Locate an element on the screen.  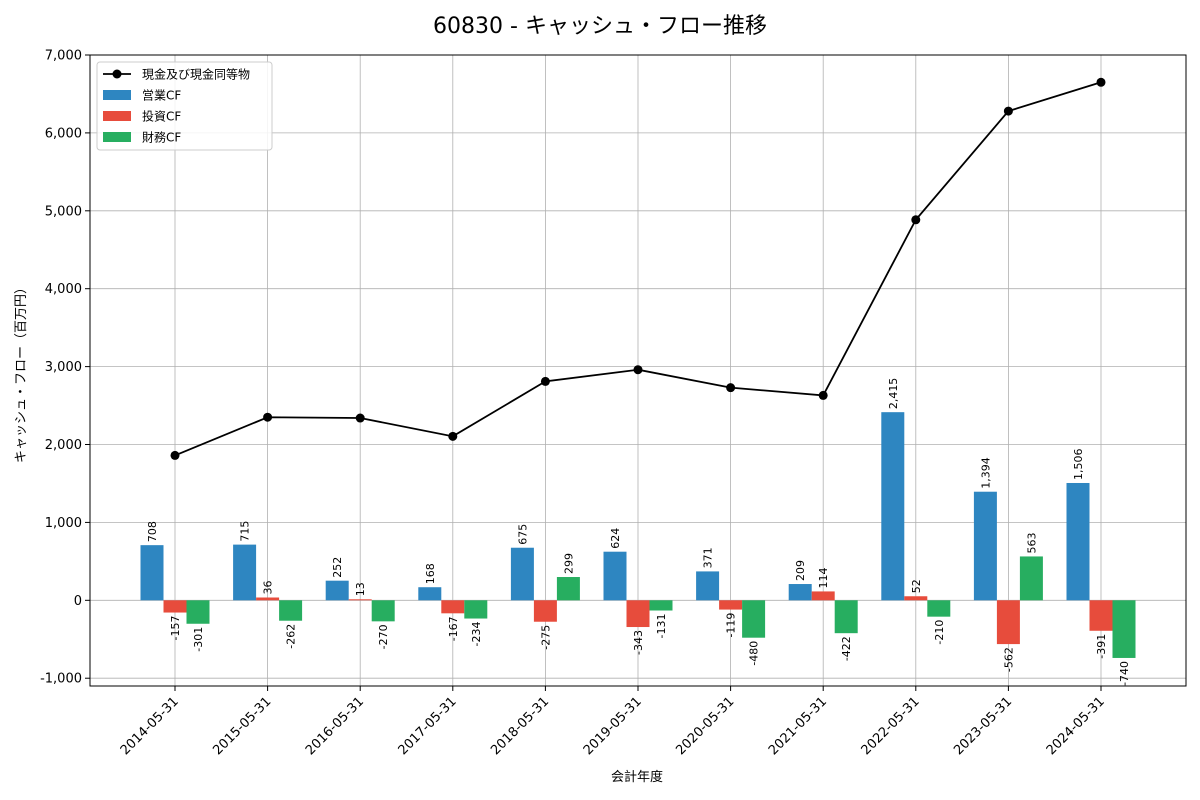
data-label: 371 is located at coordinates (708, 557).